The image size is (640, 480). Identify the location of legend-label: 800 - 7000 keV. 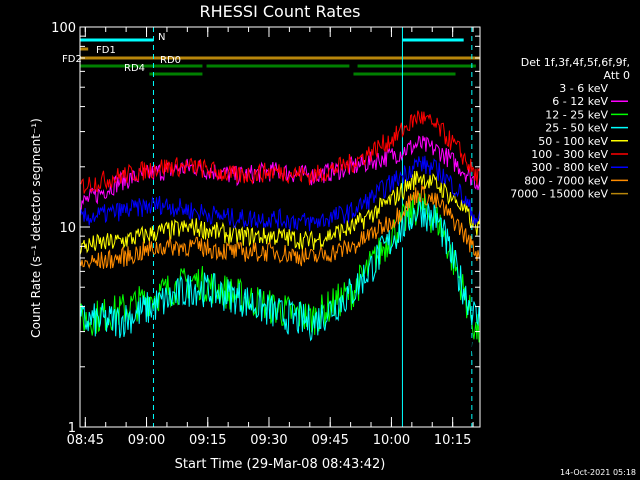
(566, 180).